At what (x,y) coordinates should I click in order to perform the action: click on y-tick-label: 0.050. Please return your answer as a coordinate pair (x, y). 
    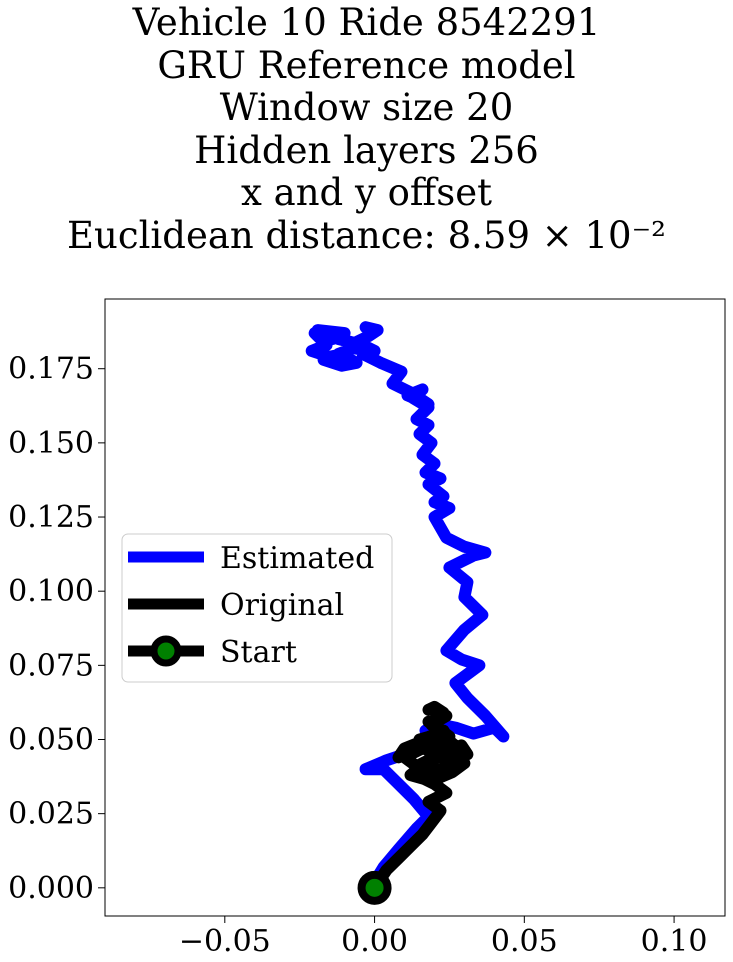
    Looking at the image, I should click on (51, 740).